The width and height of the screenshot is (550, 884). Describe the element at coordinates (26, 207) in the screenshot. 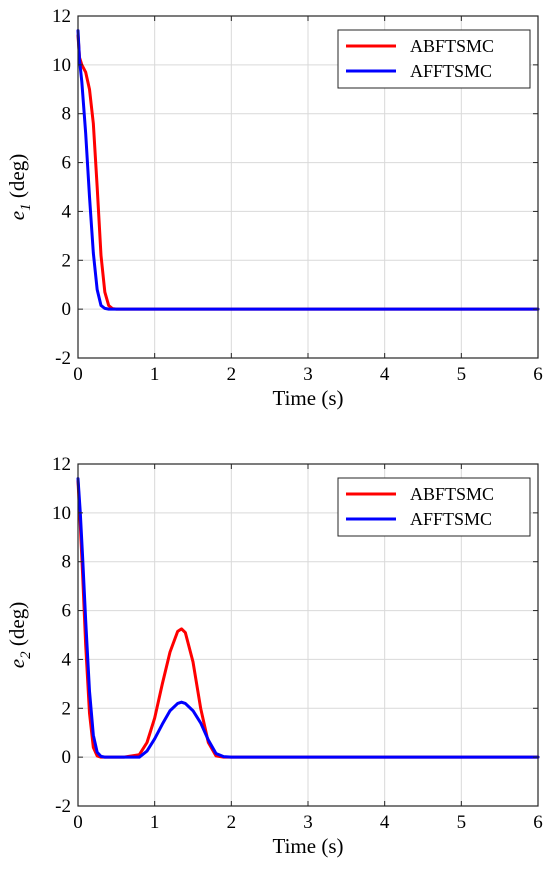

I see `y-axis-label-subscript: 1` at that location.